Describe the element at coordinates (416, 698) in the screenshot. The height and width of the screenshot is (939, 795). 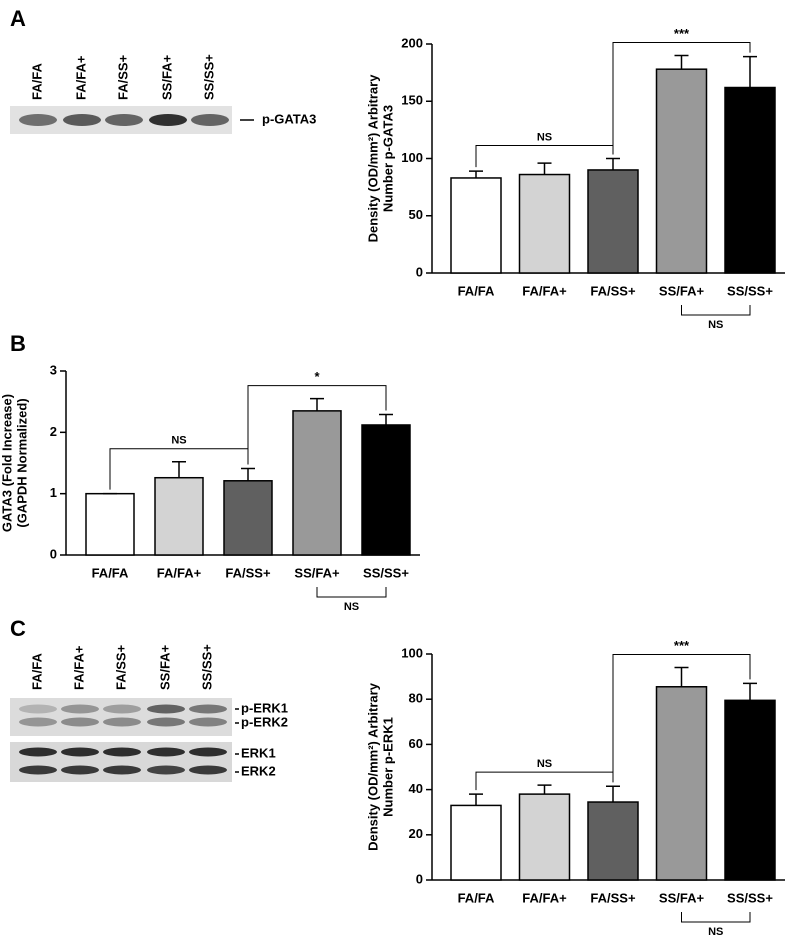
I see `y-tick-label: 80` at that location.